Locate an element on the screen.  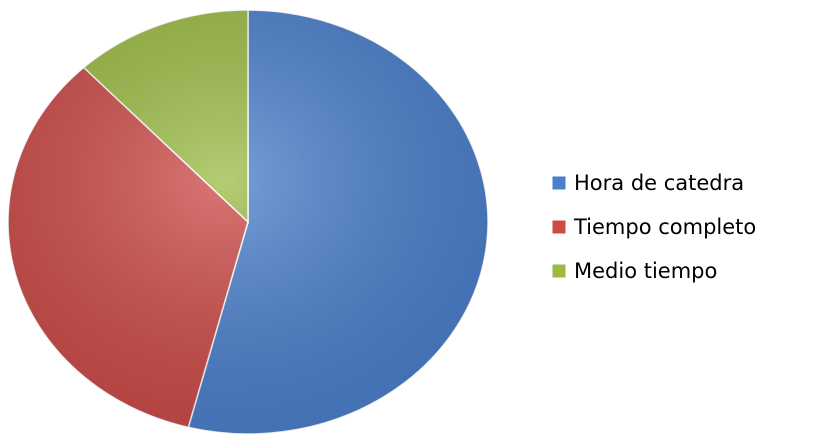
legend-label: Medio tiempo is located at coordinates (645, 271).